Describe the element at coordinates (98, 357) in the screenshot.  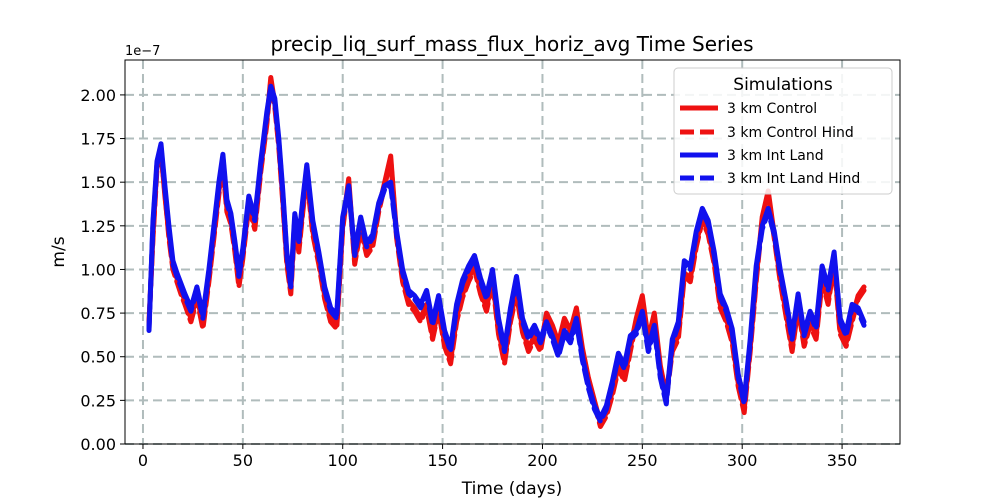
I see `y-tick-label: 0.50` at that location.